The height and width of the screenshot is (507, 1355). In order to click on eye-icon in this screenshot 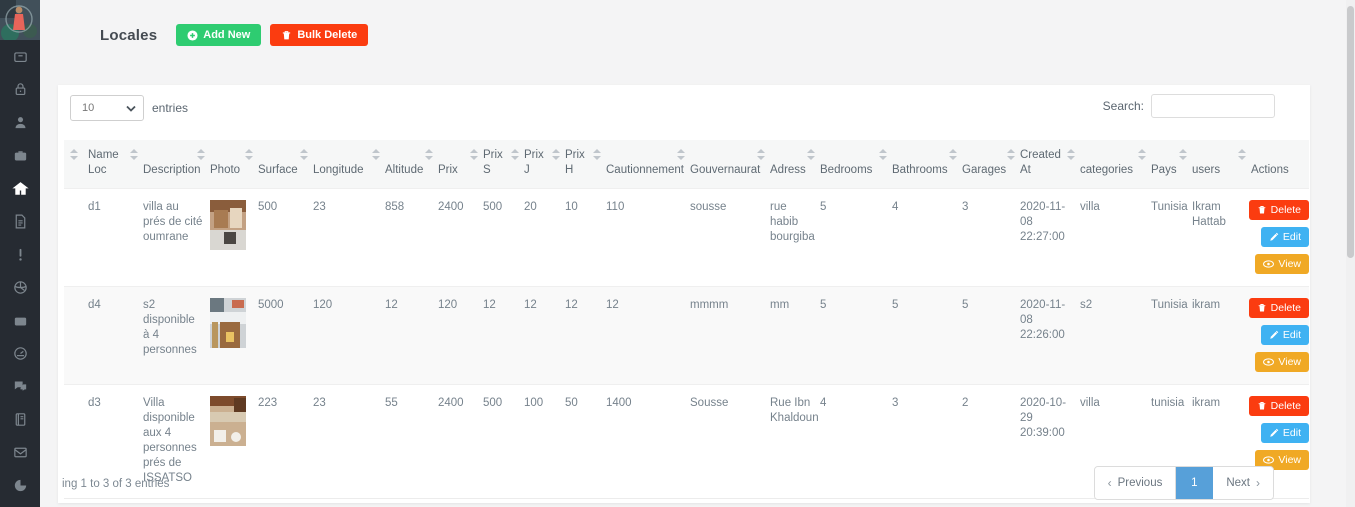, I will do `click(1269, 460)`.